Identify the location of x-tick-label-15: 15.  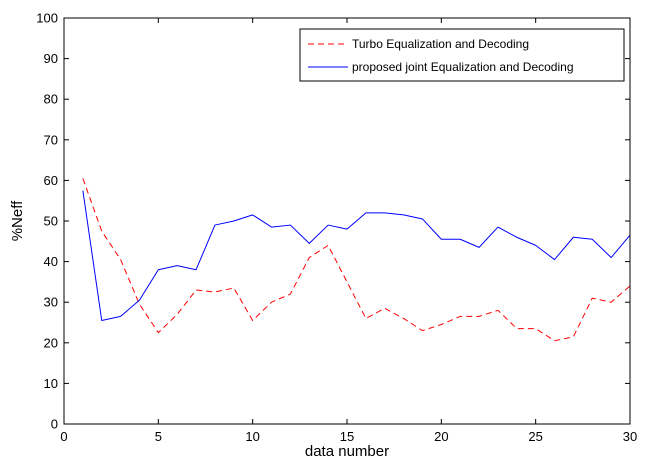
(347, 436).